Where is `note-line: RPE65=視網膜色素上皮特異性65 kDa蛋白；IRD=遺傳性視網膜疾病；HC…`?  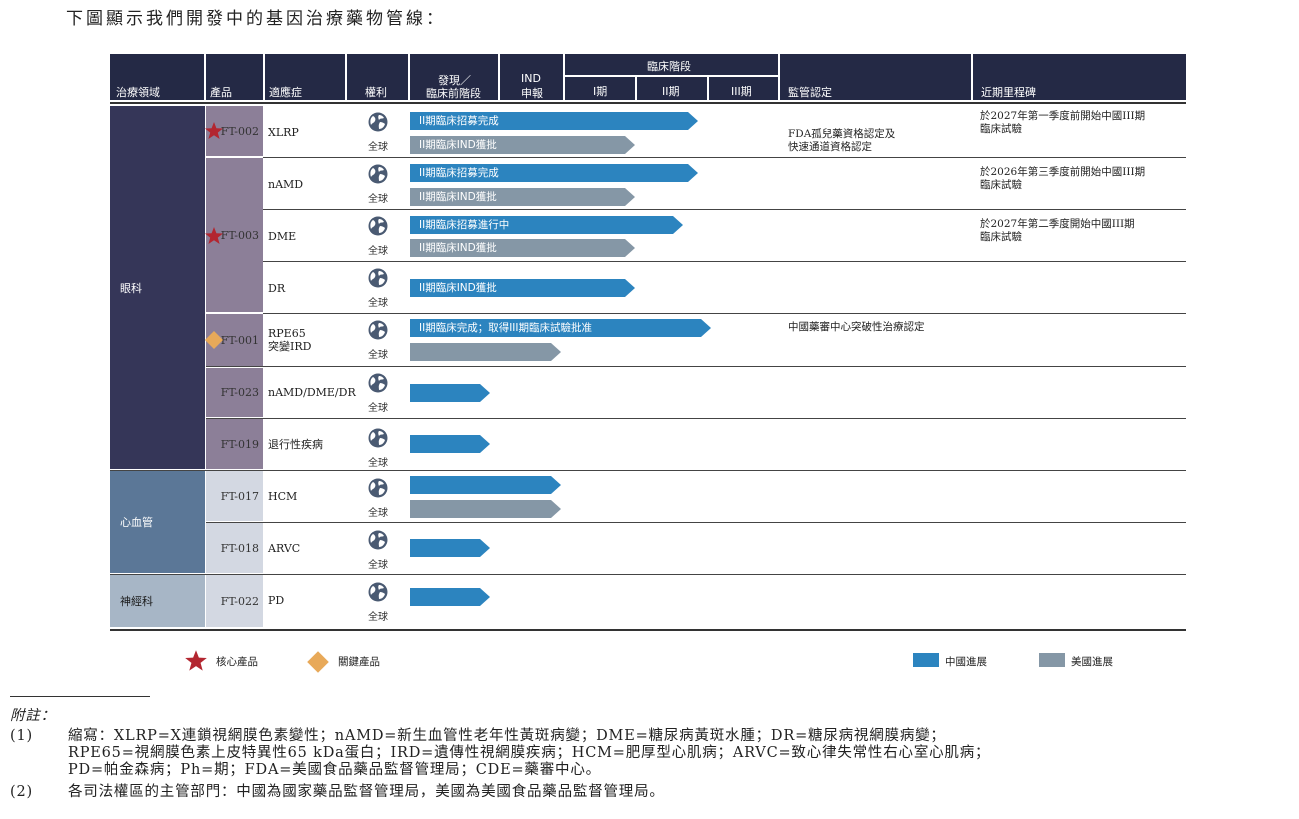
note-line: RPE65=視網膜色素上皮特異性65 kDa蛋白；IRD=遺傳性視網膜疾病；HC… is located at coordinates (529, 753).